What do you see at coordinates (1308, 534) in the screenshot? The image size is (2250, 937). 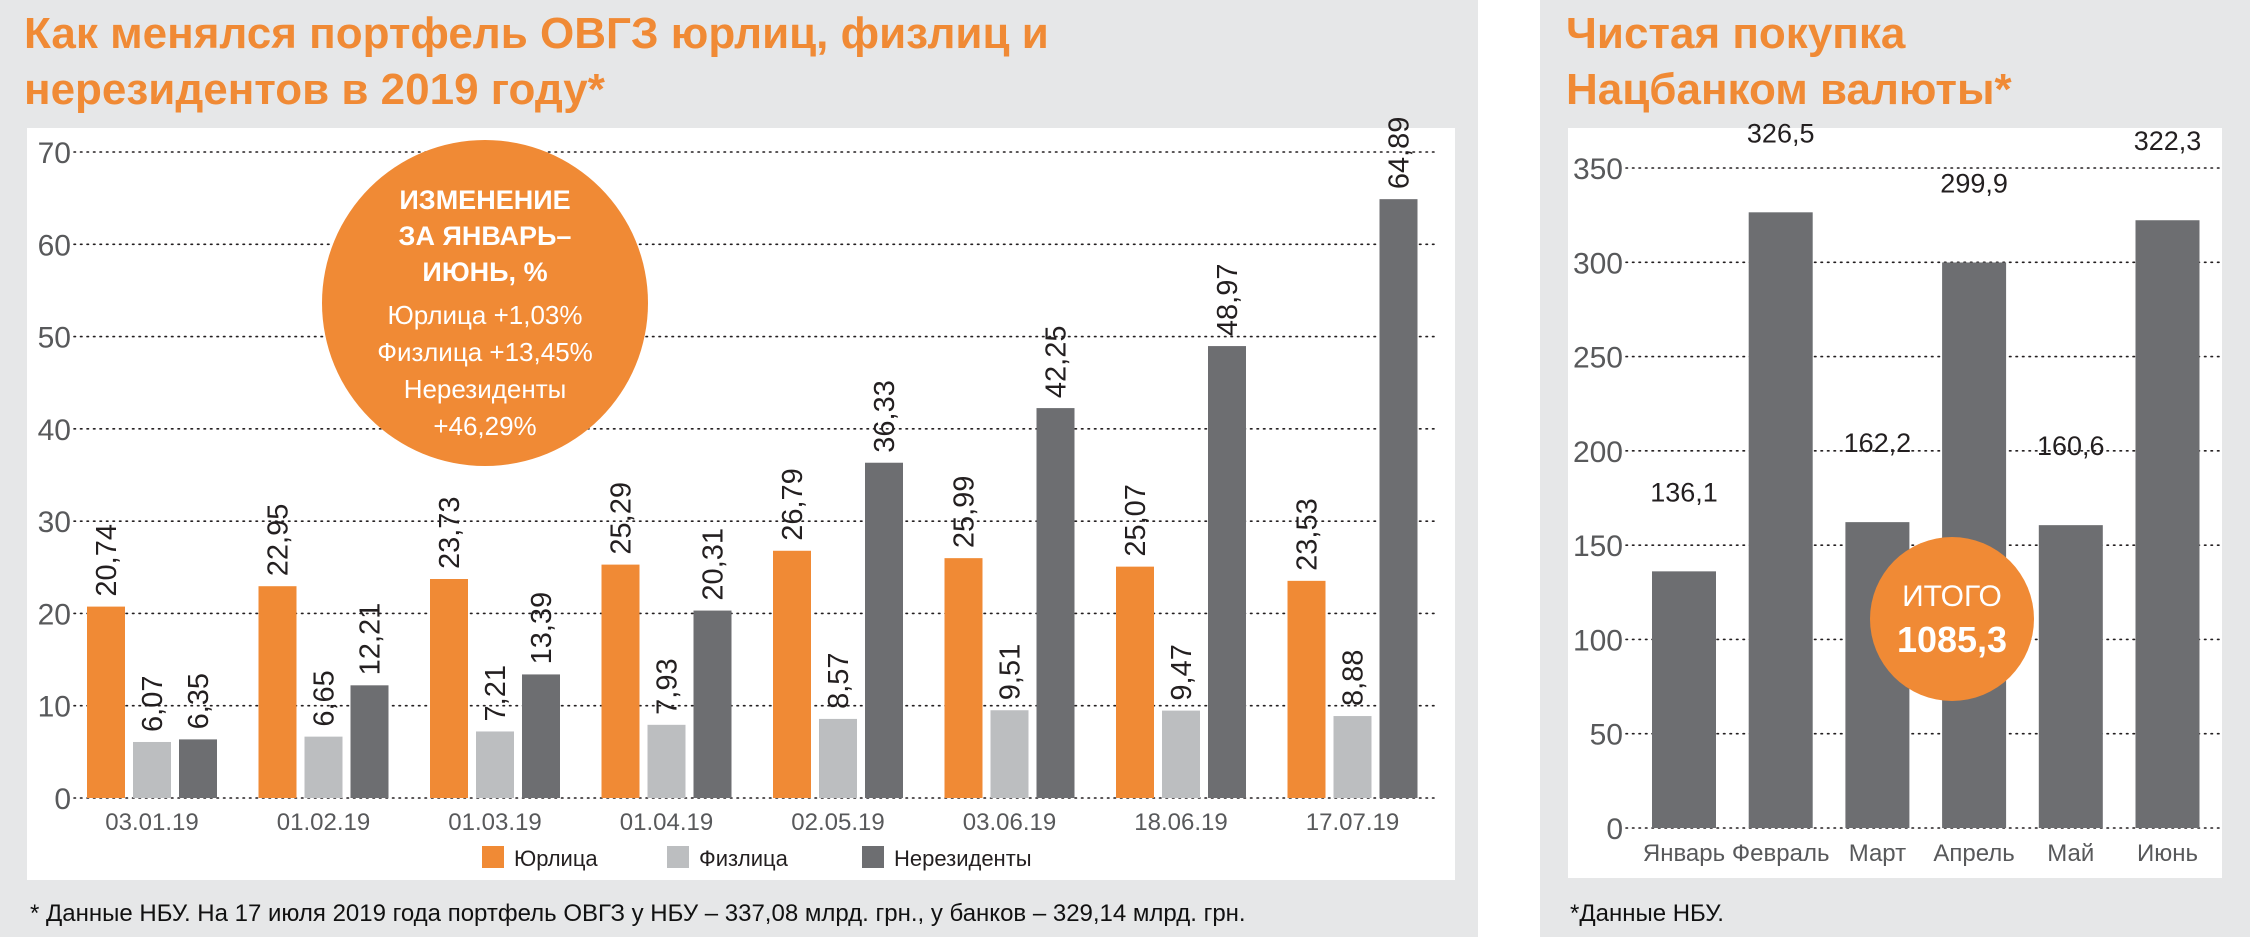 I see `left-bar-value-label: 23,53` at bounding box center [1308, 534].